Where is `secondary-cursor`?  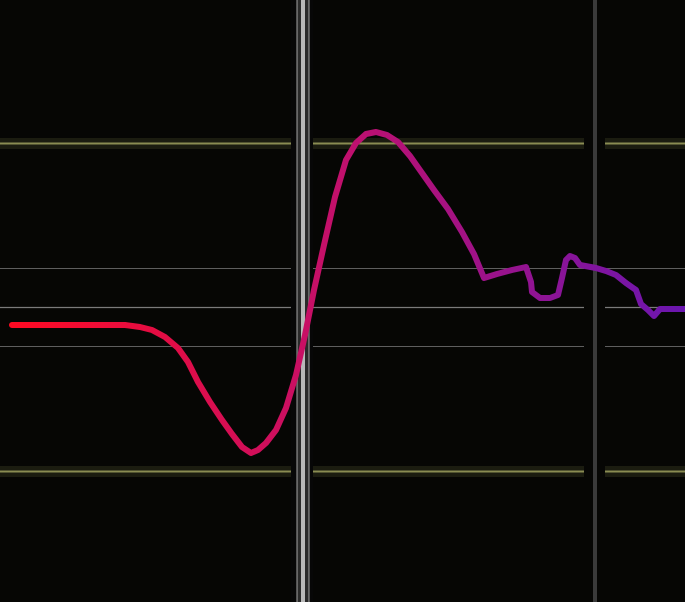
secondary-cursor is located at coordinates (594, 301).